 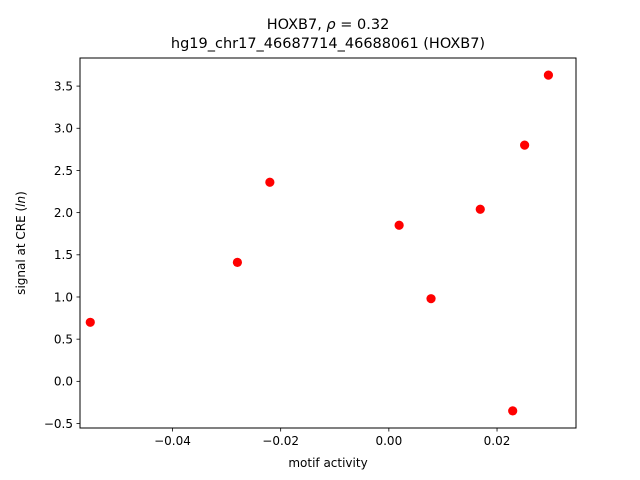 I want to click on y-tick-label: 1.0, so click(x=63, y=297).